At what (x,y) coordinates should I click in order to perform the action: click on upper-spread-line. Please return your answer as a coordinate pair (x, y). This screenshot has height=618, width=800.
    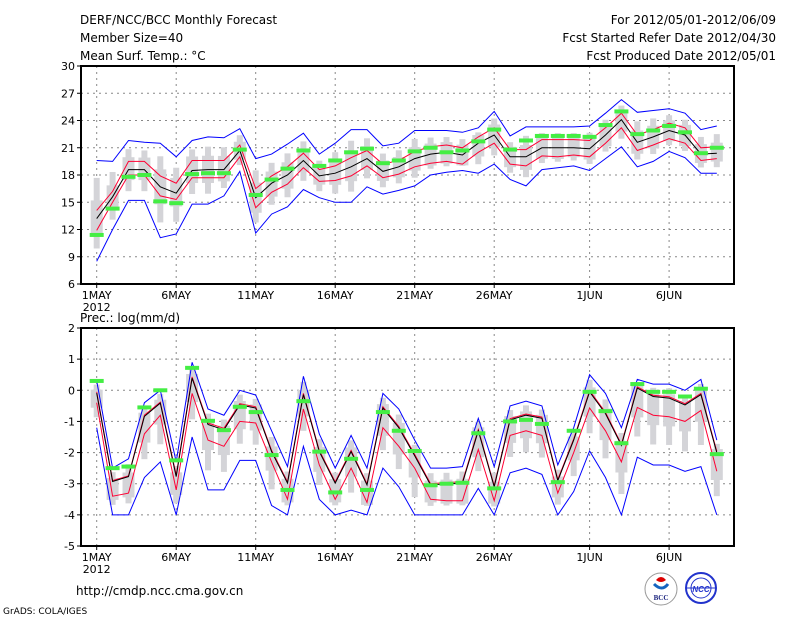
    Looking at the image, I should click on (406, 161).